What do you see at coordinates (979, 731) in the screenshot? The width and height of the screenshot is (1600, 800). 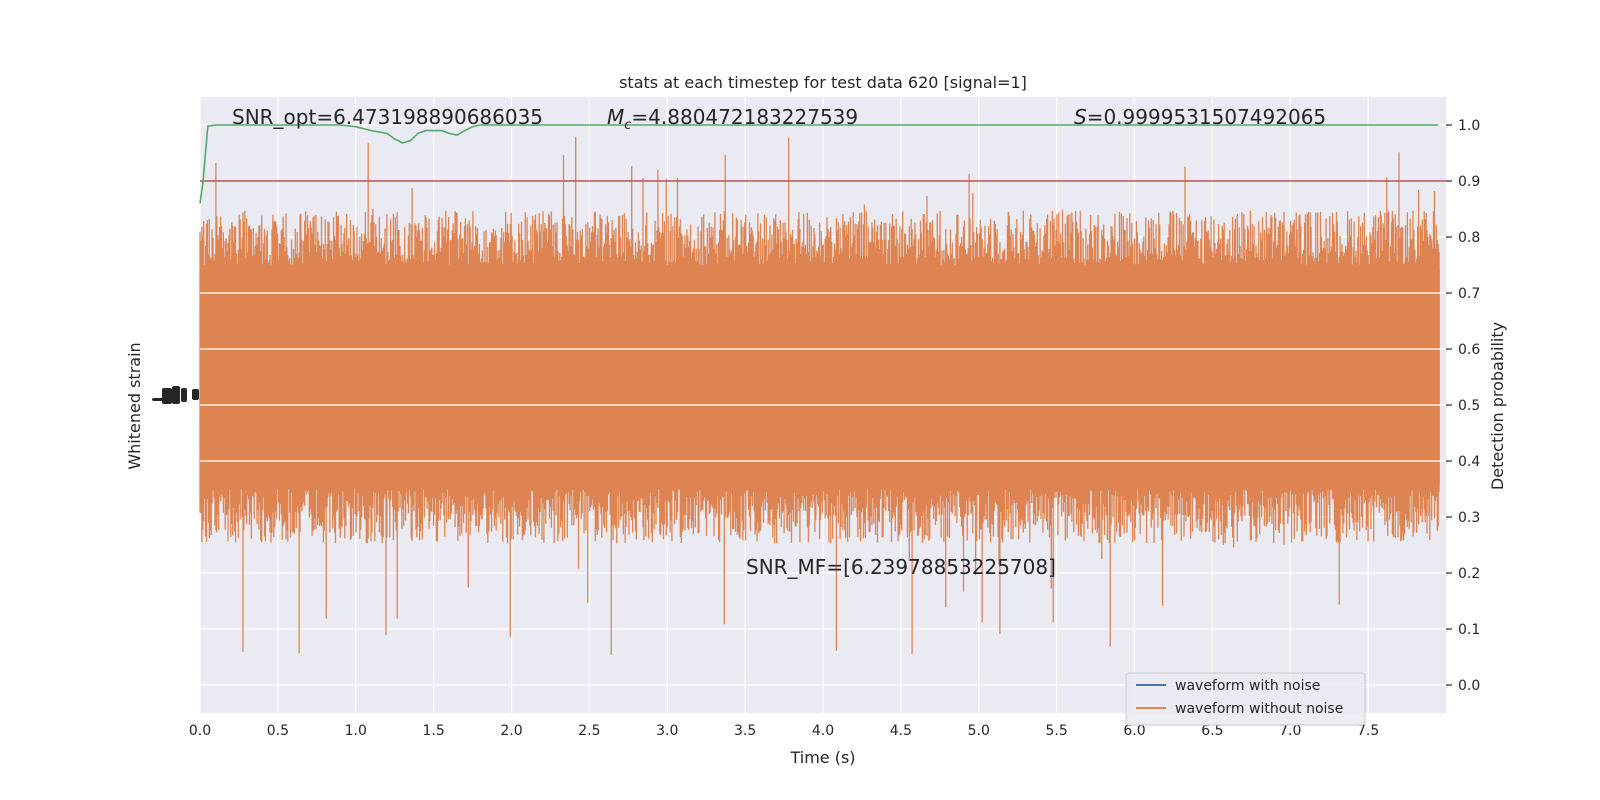 I see `x-tick-label: 5.0` at bounding box center [979, 731].